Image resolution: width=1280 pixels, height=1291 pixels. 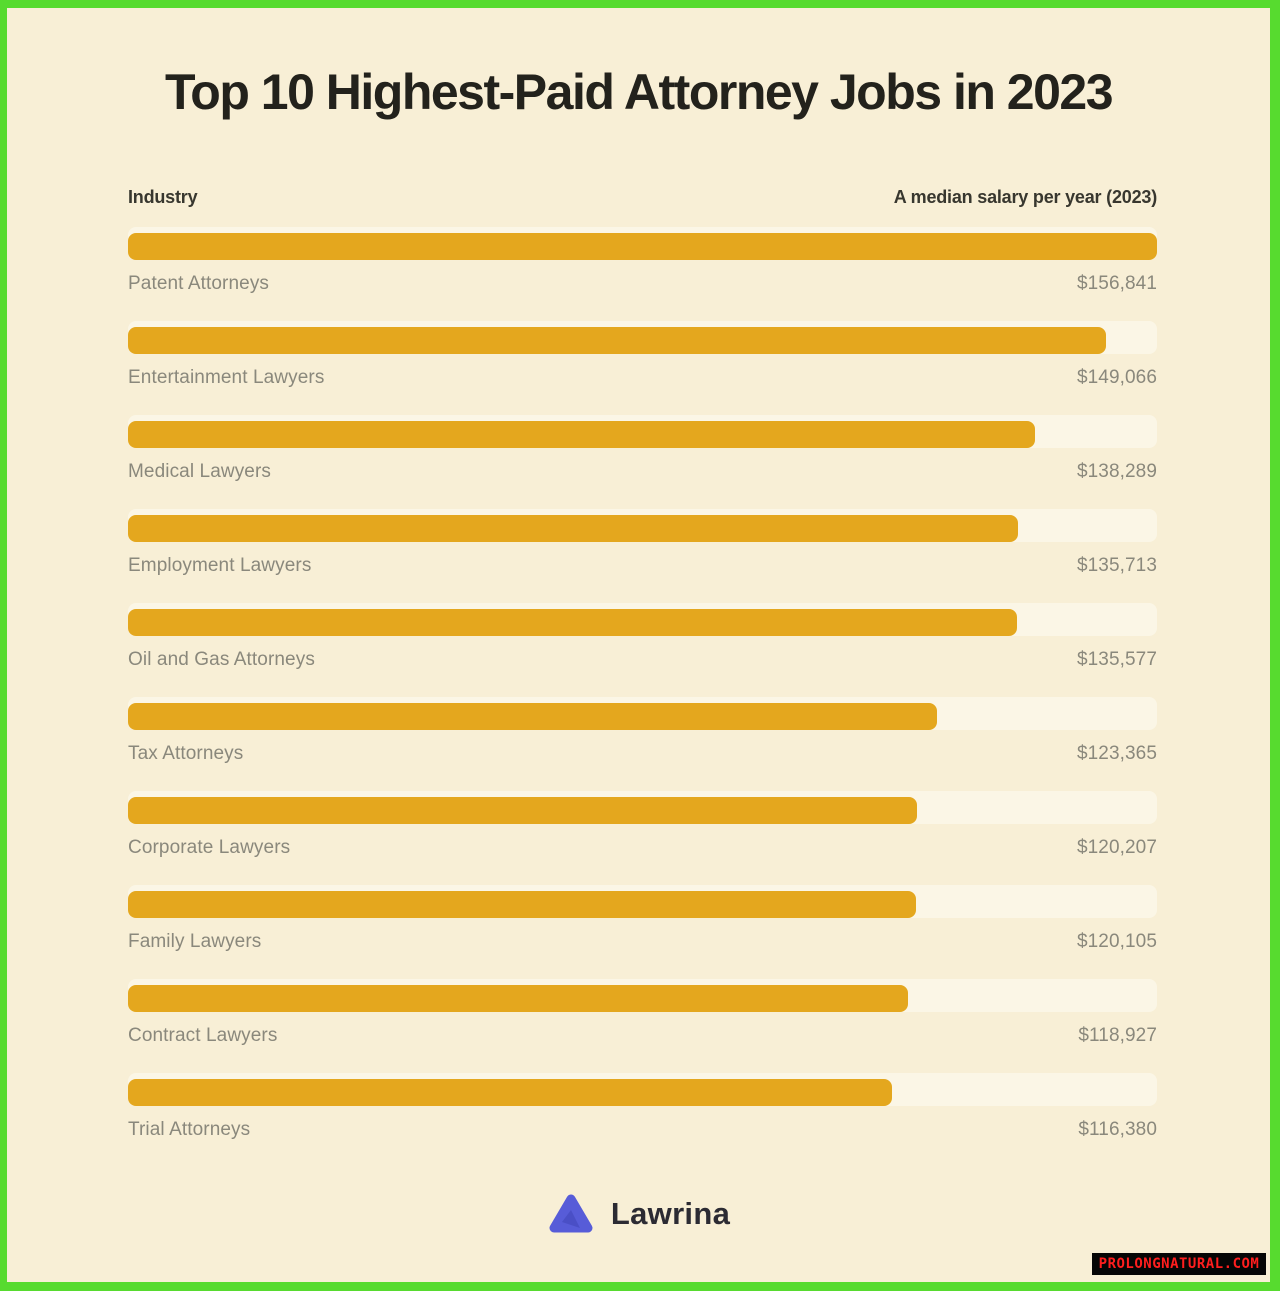 I want to click on chart-row: Trial Attorneys $116,380, so click(x=642, y=1106).